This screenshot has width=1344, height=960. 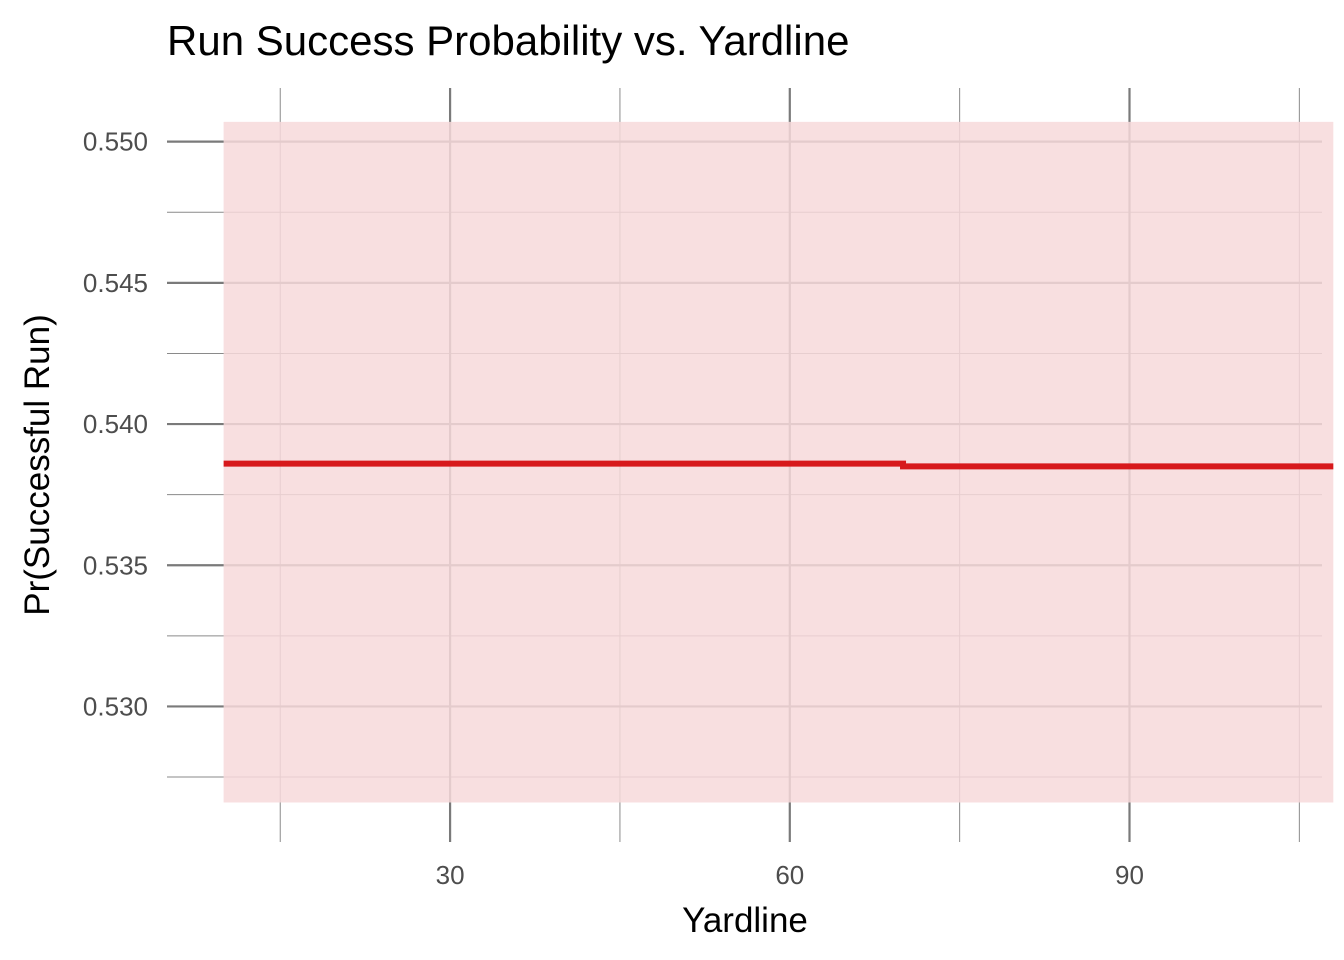 I want to click on y-tick-label: 0.550, so click(x=115, y=142).